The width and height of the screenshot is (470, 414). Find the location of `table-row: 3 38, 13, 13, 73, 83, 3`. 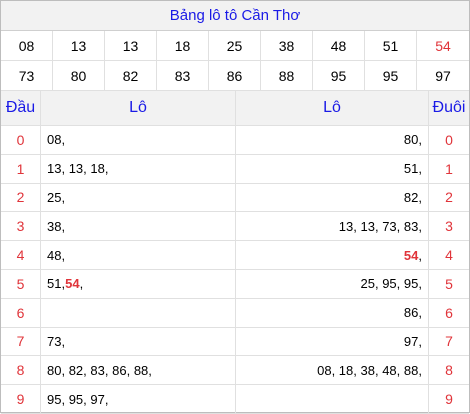

table-row: 3 38, 13, 13, 73, 83, 3 is located at coordinates (235, 227).